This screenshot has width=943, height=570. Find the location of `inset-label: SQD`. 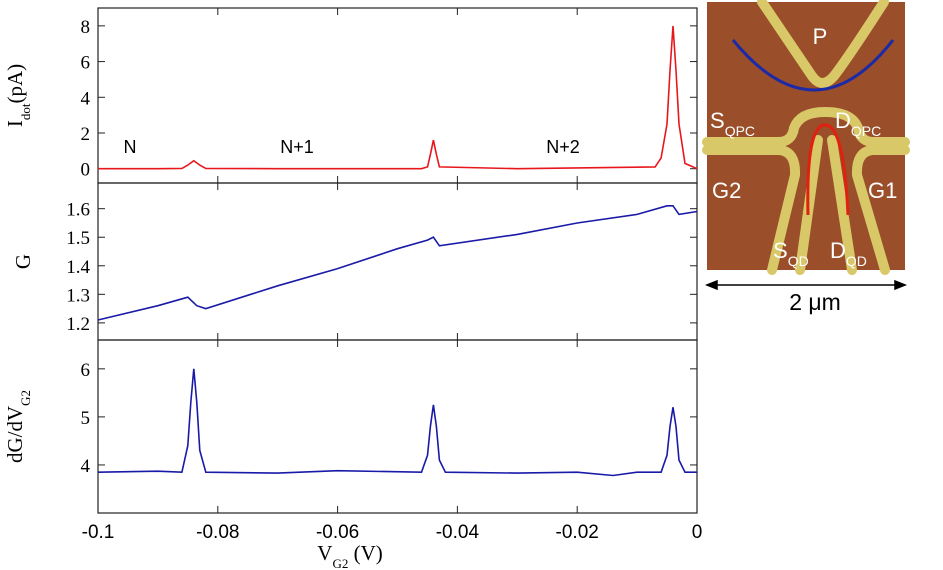

inset-label: SQD is located at coordinates (791, 253).